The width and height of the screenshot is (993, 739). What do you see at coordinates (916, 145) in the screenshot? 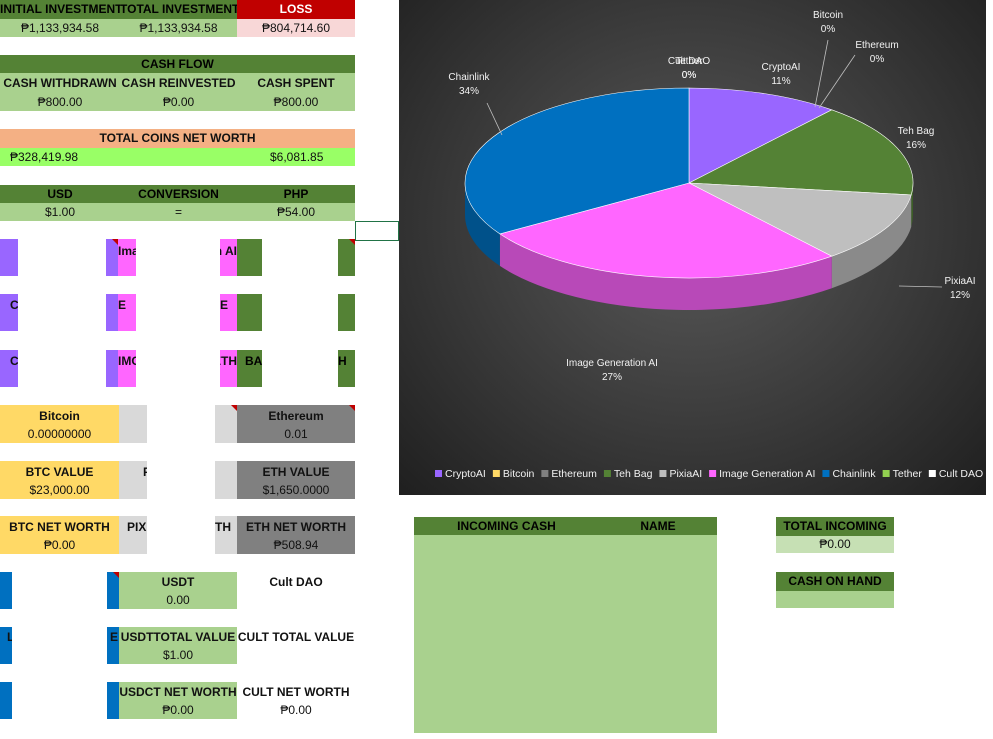
I see `pie-label-pct-teh-bag: 16%` at bounding box center [916, 145].